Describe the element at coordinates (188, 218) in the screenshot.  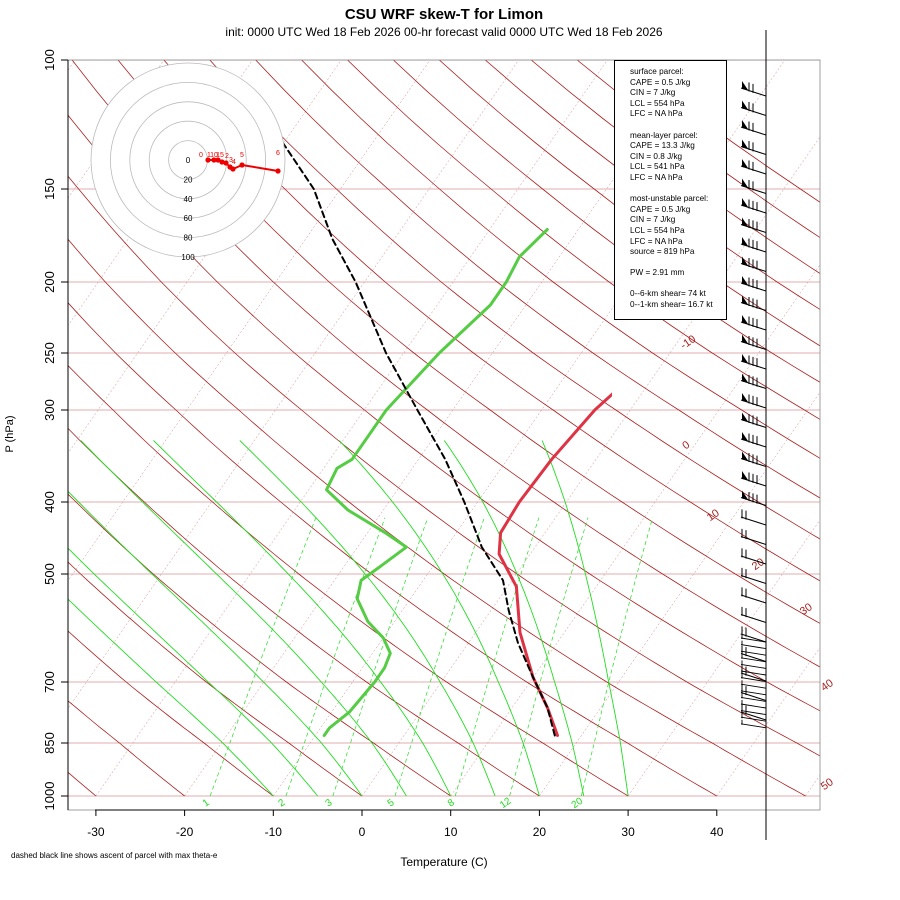
I see `hodograph-ring-label: 60` at that location.